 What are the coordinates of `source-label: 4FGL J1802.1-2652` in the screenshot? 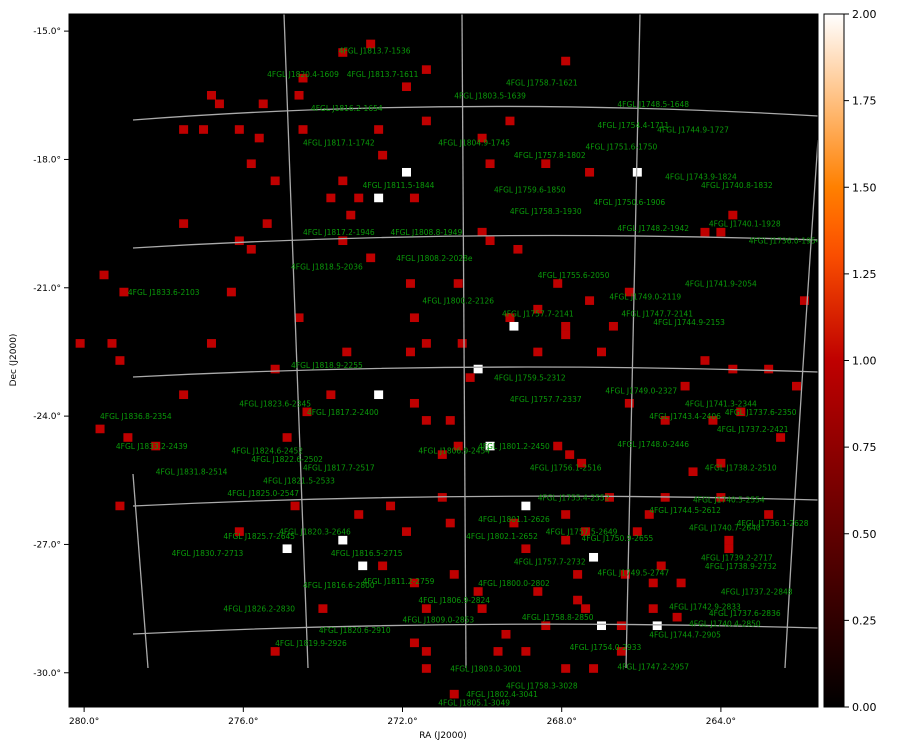 It's located at (502, 536).